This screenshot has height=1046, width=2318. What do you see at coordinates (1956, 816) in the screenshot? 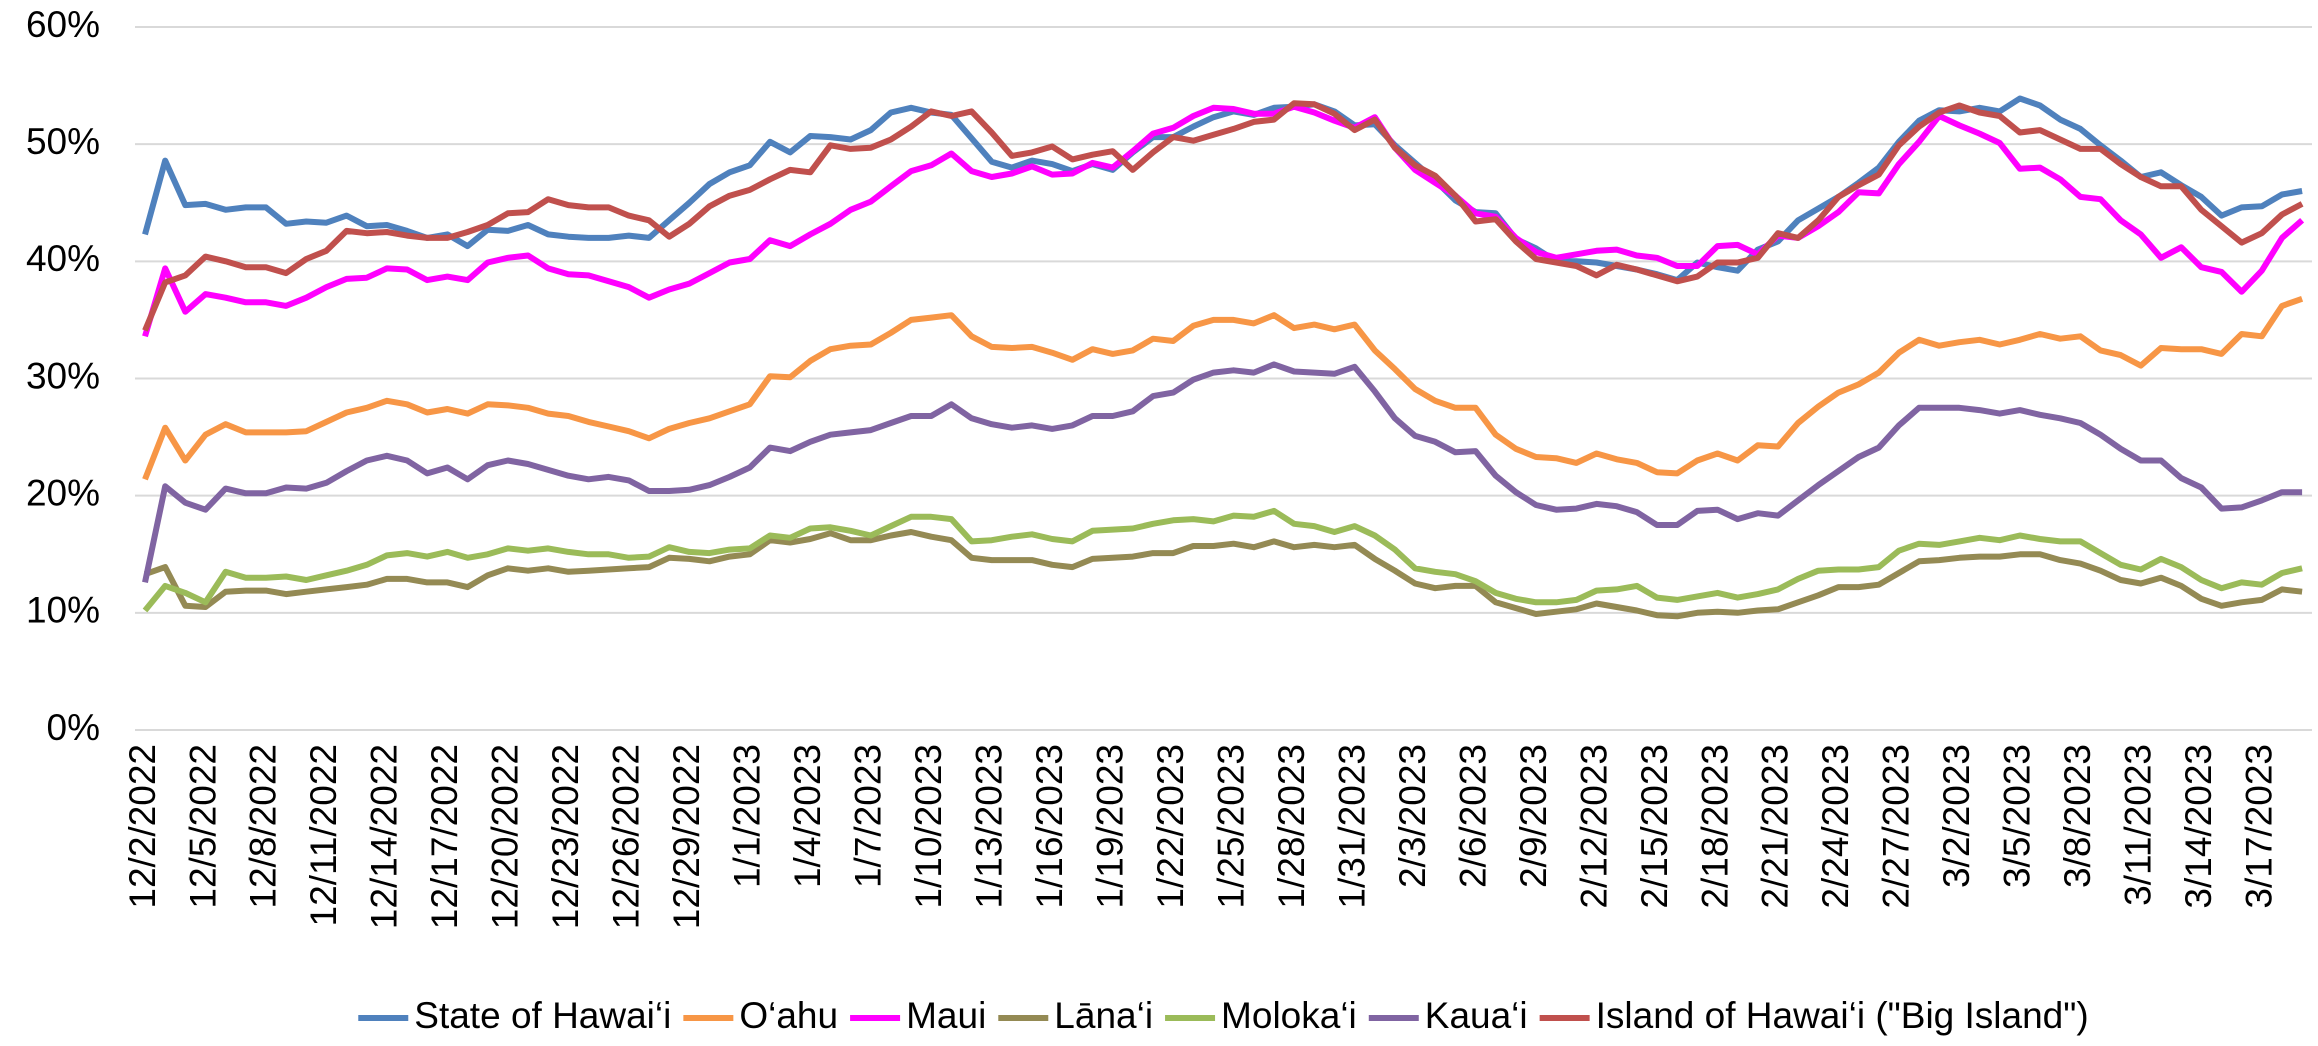
I see `x-tick-label: 3/2/2023` at bounding box center [1956, 816].